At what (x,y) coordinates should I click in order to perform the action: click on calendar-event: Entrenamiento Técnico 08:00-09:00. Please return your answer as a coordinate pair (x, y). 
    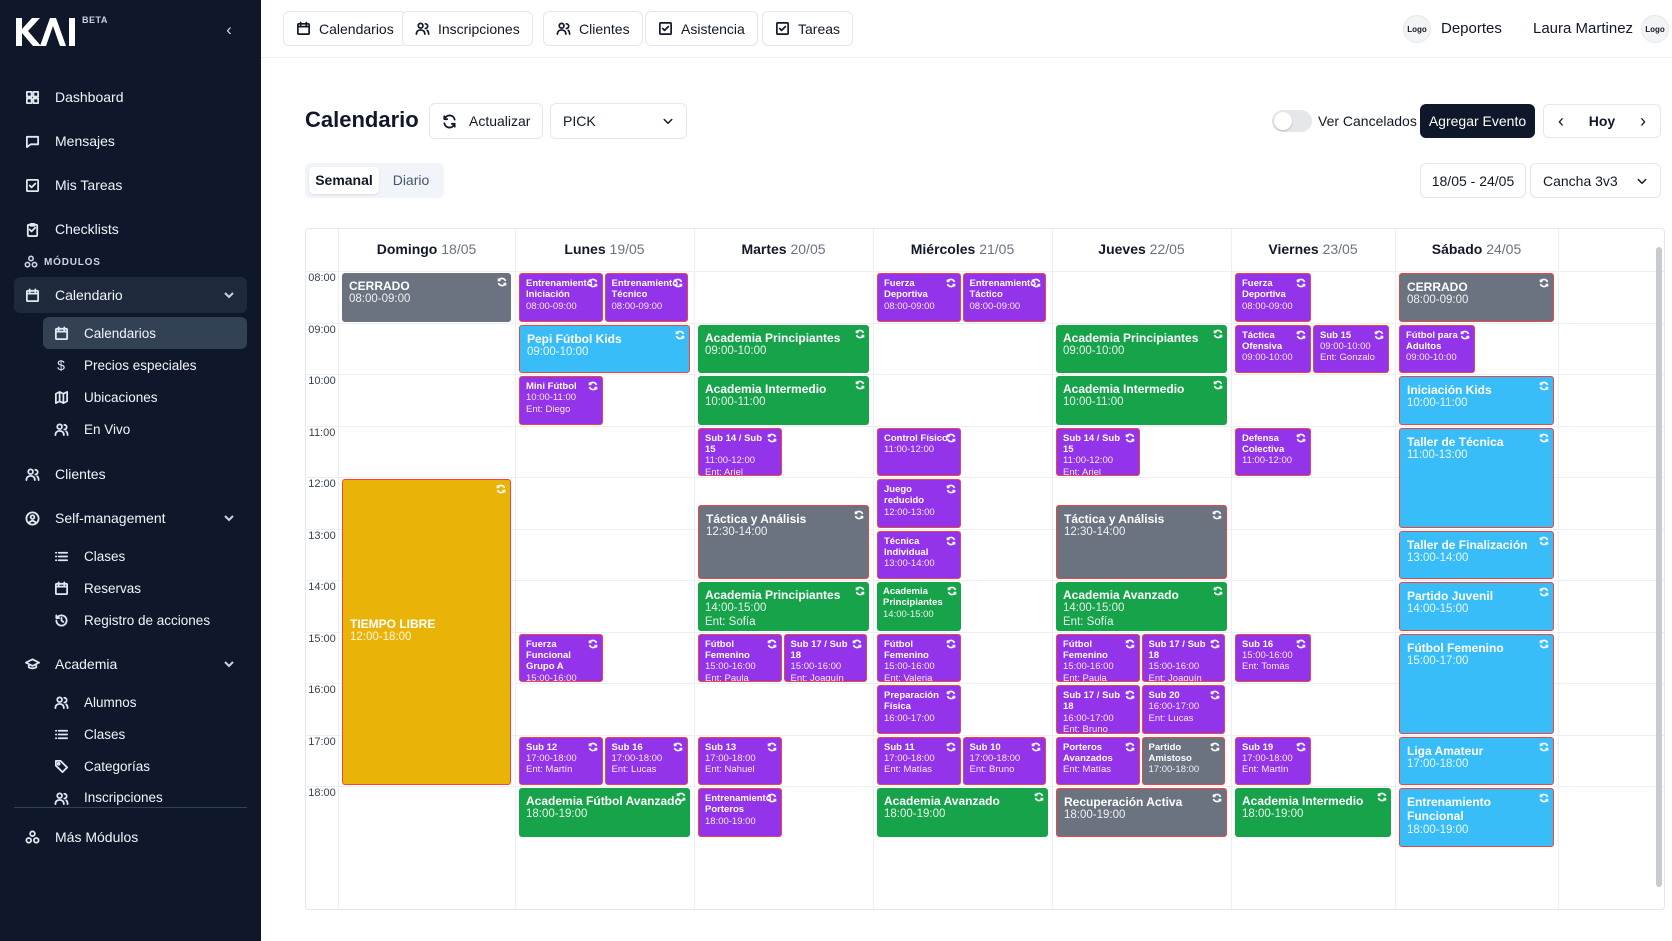
    Looking at the image, I should click on (646, 297).